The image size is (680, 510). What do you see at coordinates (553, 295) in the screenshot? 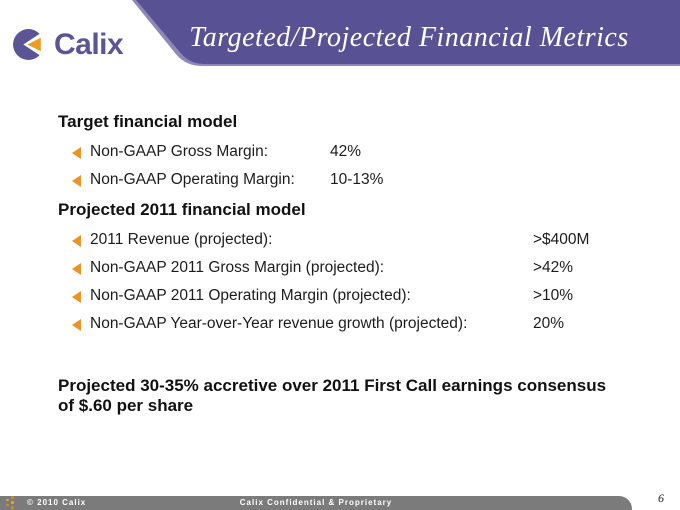
I see `bullet-value: >10%` at bounding box center [553, 295].